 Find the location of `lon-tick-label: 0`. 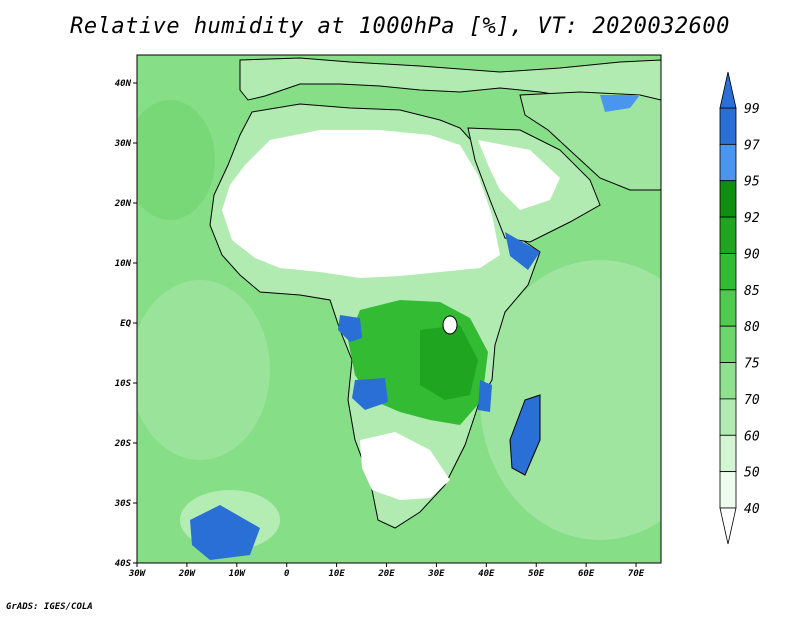

lon-tick-label: 0 is located at coordinates (287, 574).